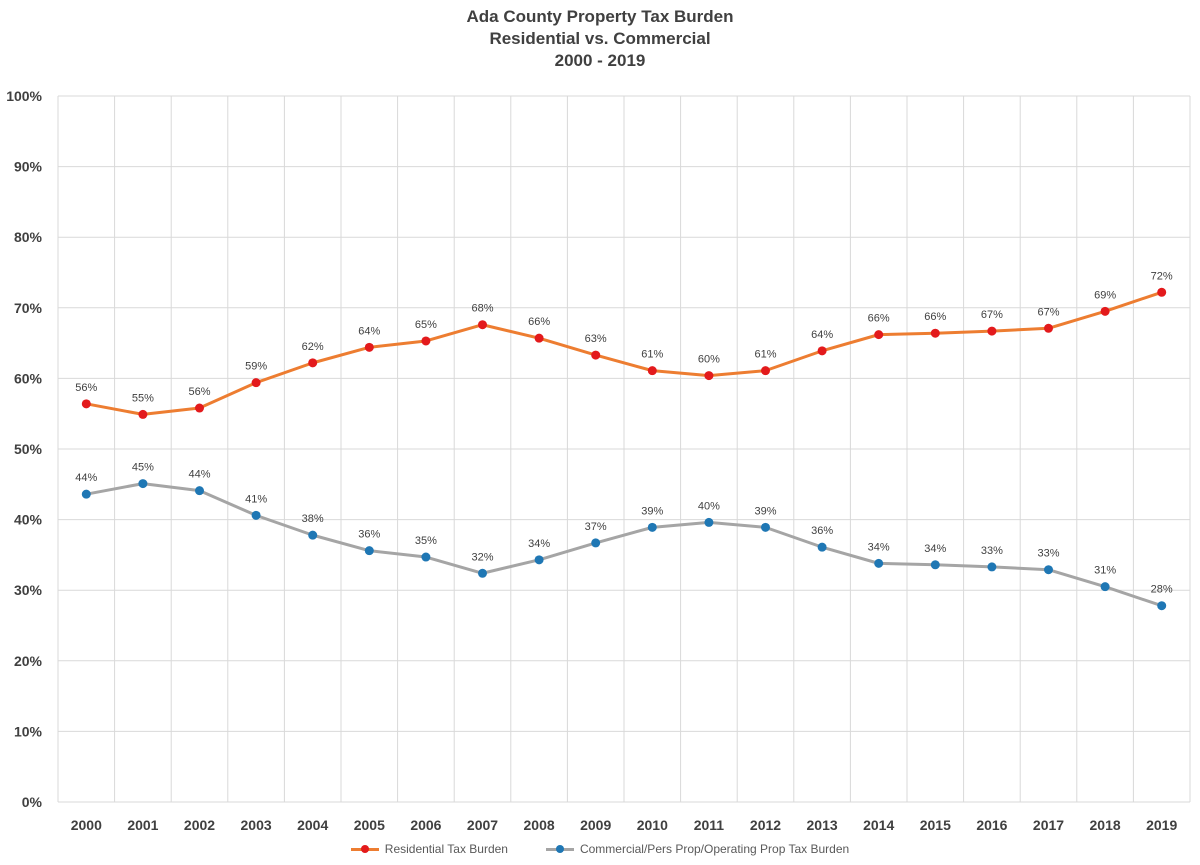 The width and height of the screenshot is (1200, 865). What do you see at coordinates (256, 499) in the screenshot?
I see `data-label: 41%` at bounding box center [256, 499].